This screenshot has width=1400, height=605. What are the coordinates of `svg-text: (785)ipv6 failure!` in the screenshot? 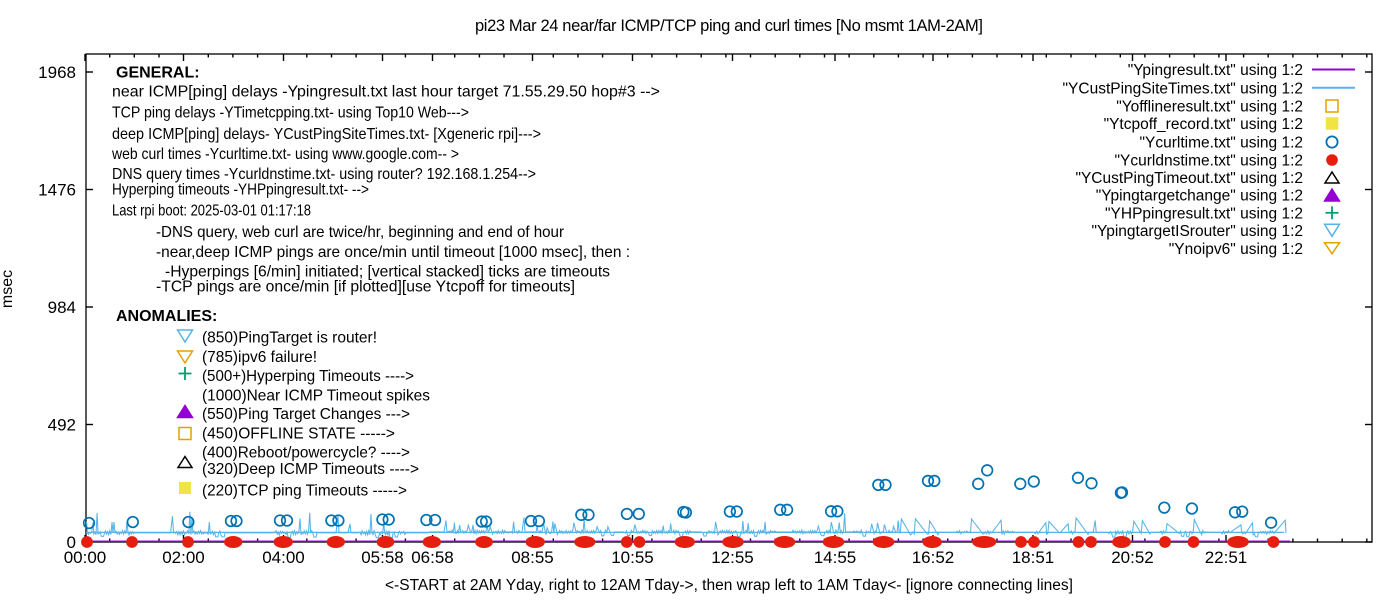 It's located at (259, 357).